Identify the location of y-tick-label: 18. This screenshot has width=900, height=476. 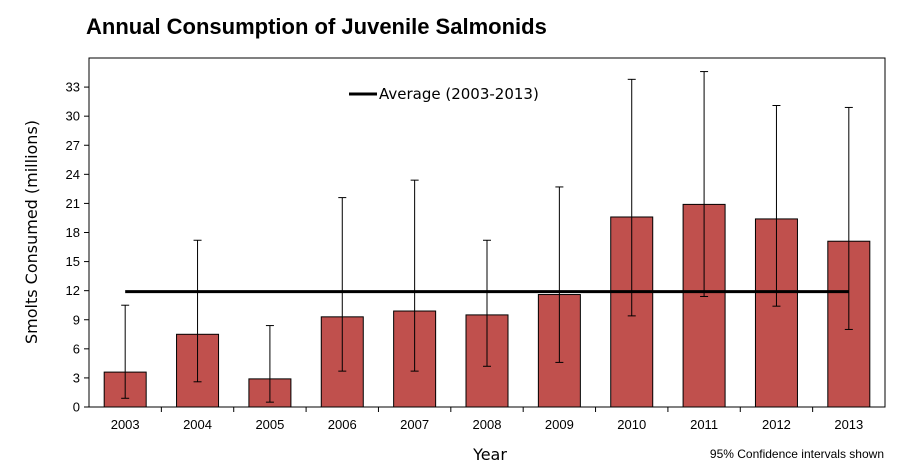
(73, 232).